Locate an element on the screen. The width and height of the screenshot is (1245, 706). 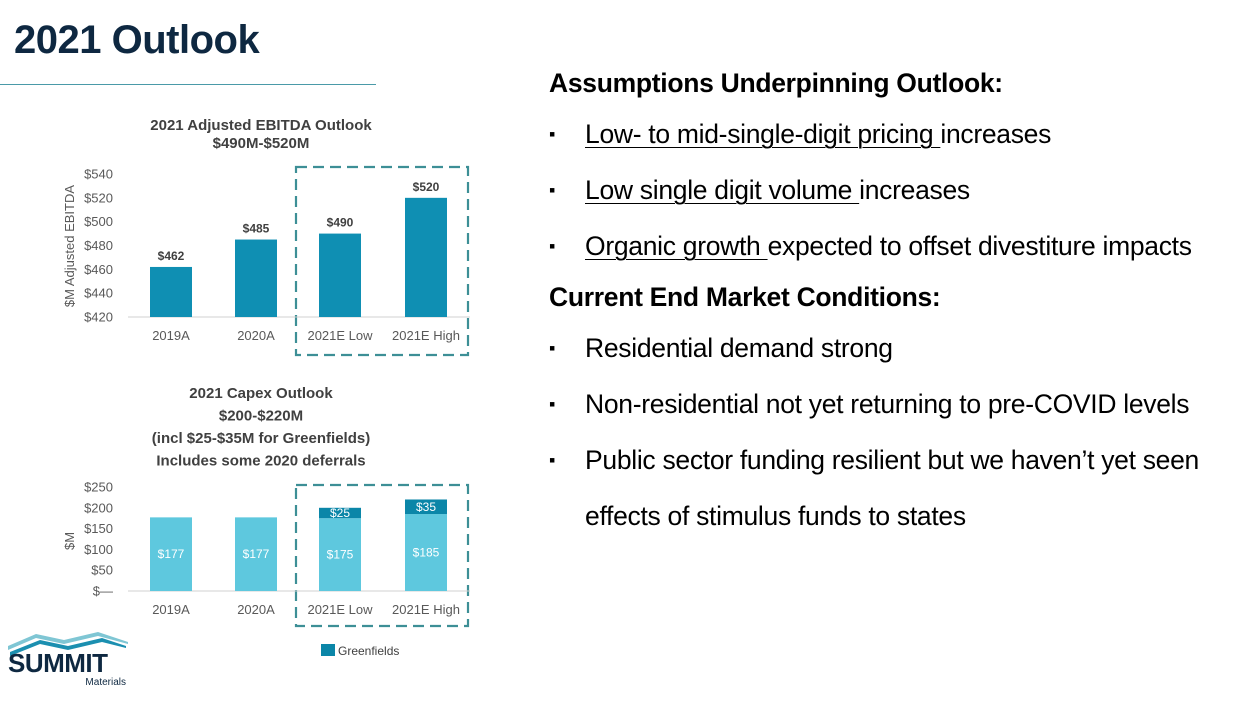
capex-x-tick-label: 2021E High is located at coordinates (426, 609).